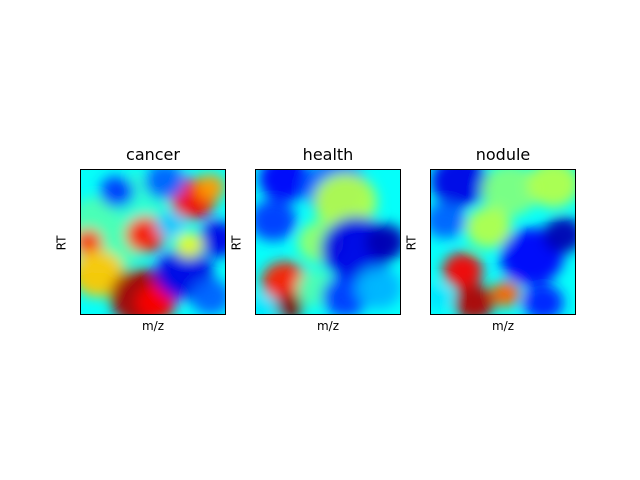 The image size is (640, 480). I want to click on heatmap-health, so click(328, 242).